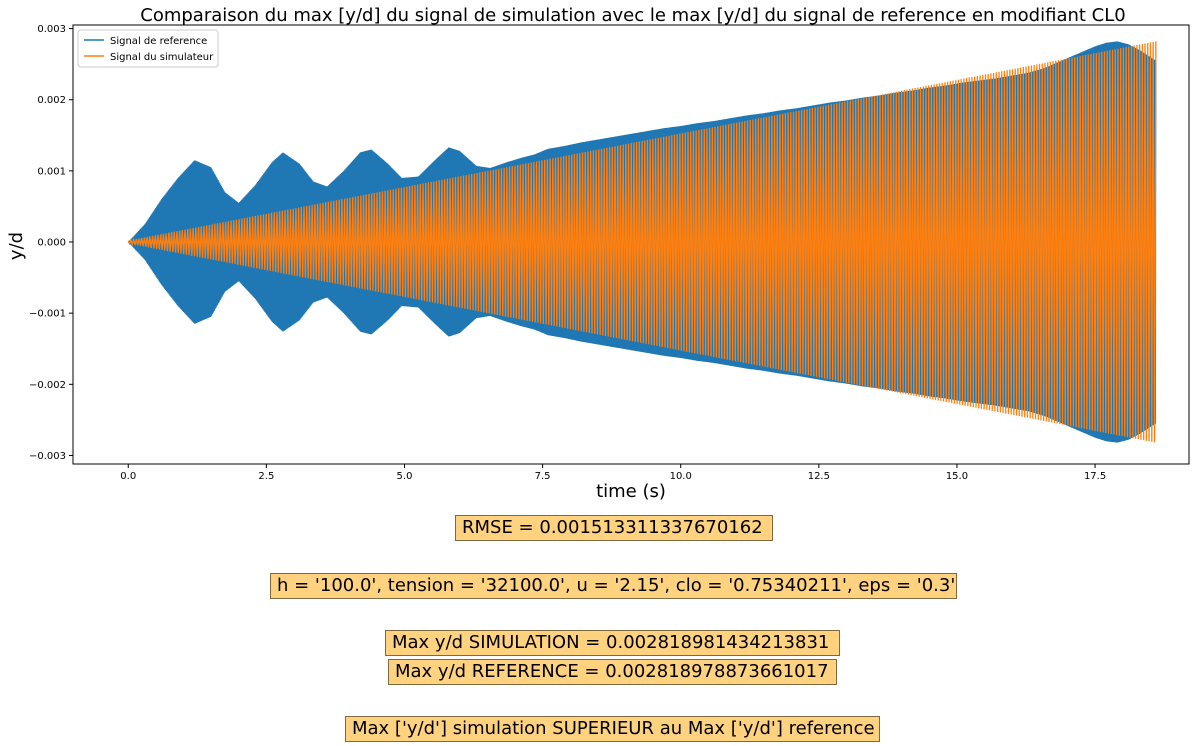 The image size is (1196, 746). Describe the element at coordinates (266, 476) in the screenshot. I see `x-tick-label: 2.5` at that location.